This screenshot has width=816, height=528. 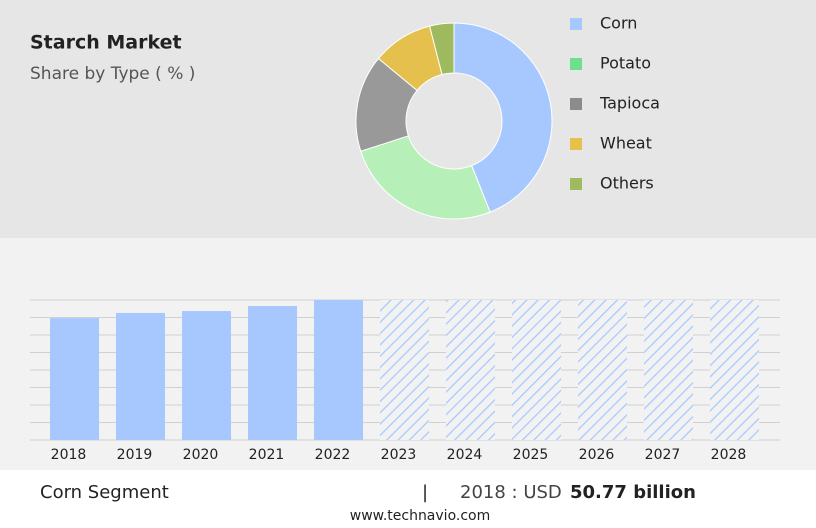 I want to click on x-tick-label: 2025, so click(x=531, y=455).